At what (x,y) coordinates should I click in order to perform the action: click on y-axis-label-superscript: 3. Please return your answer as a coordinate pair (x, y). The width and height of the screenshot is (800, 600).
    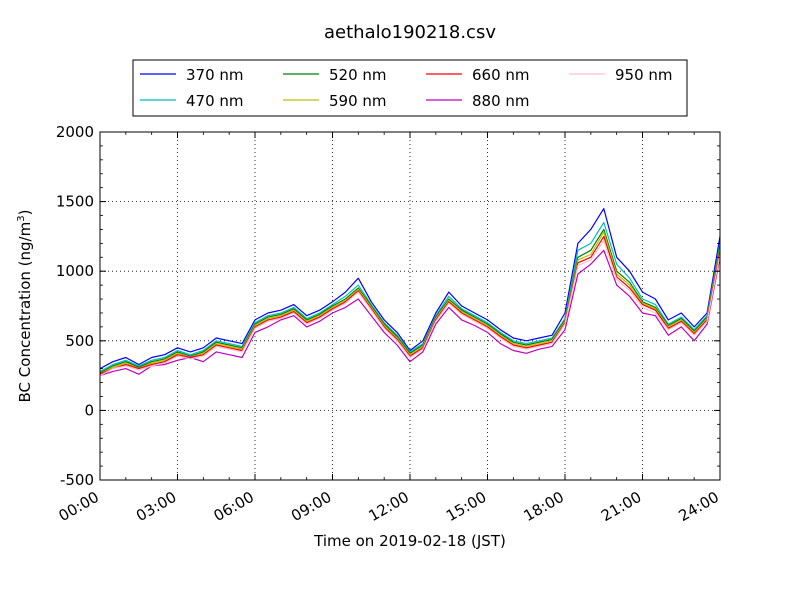
    Looking at the image, I should click on (21, 218).